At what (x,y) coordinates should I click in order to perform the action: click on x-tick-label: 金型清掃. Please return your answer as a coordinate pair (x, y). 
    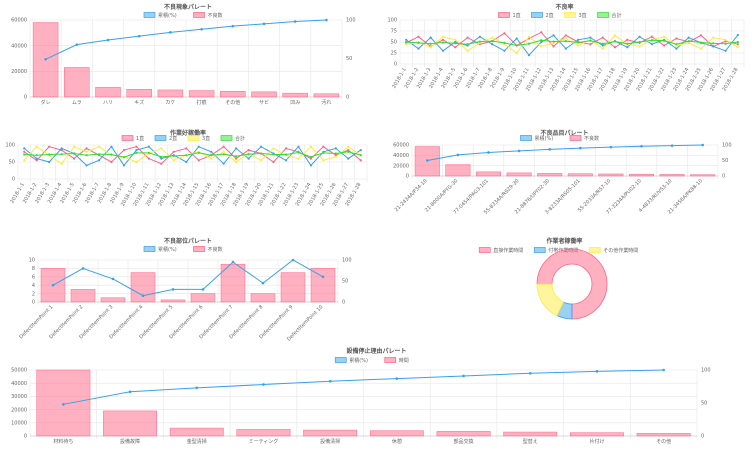
    Looking at the image, I should click on (197, 441).